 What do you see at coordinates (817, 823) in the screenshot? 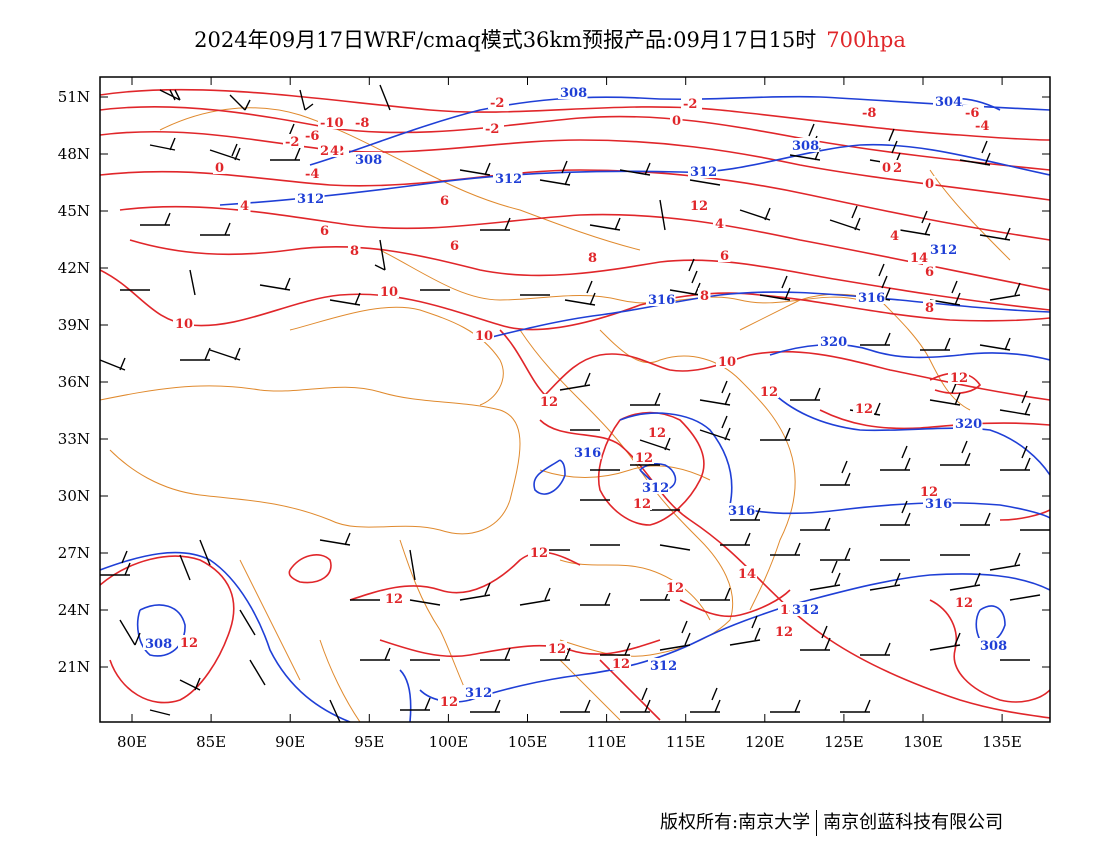
I see `footer-separator` at bounding box center [817, 823].